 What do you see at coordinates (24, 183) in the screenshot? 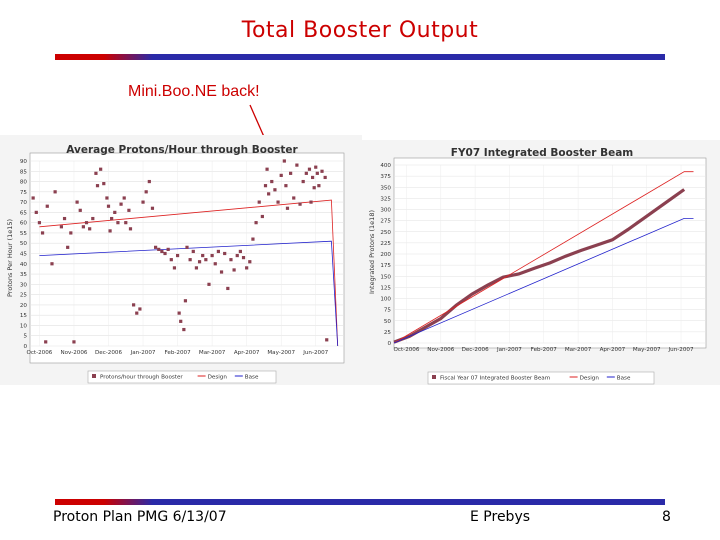
I see `chart1-ytick: 80` at bounding box center [24, 183].